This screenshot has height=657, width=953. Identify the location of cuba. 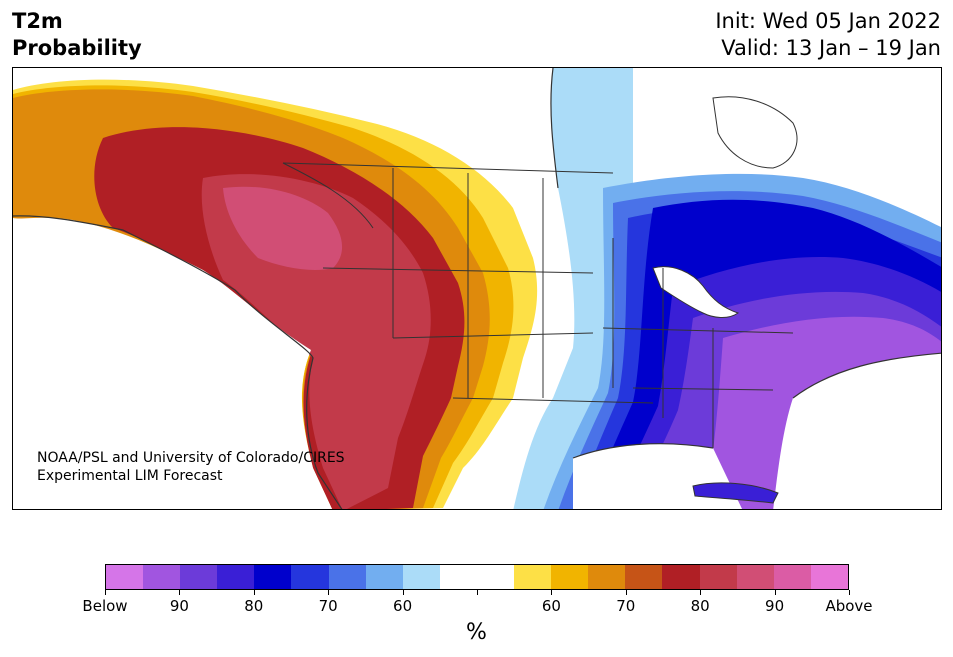
(735, 493).